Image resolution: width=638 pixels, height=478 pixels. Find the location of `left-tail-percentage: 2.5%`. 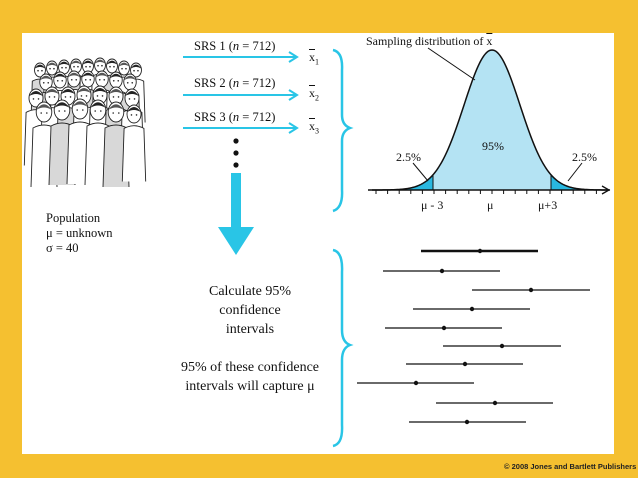

left-tail-percentage: 2.5% is located at coordinates (408, 157).